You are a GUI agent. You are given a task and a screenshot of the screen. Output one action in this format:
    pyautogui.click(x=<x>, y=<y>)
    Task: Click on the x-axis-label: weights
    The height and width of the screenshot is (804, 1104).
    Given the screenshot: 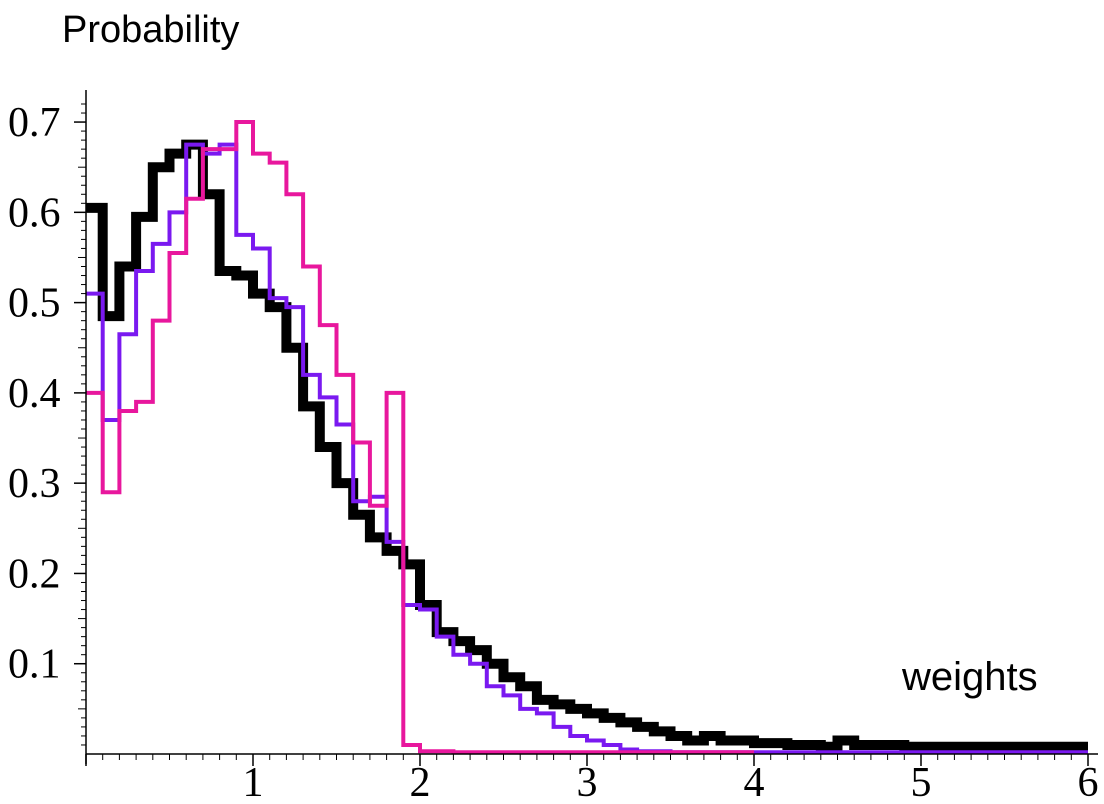 What is the action you would take?
    pyautogui.click(x=969, y=677)
    